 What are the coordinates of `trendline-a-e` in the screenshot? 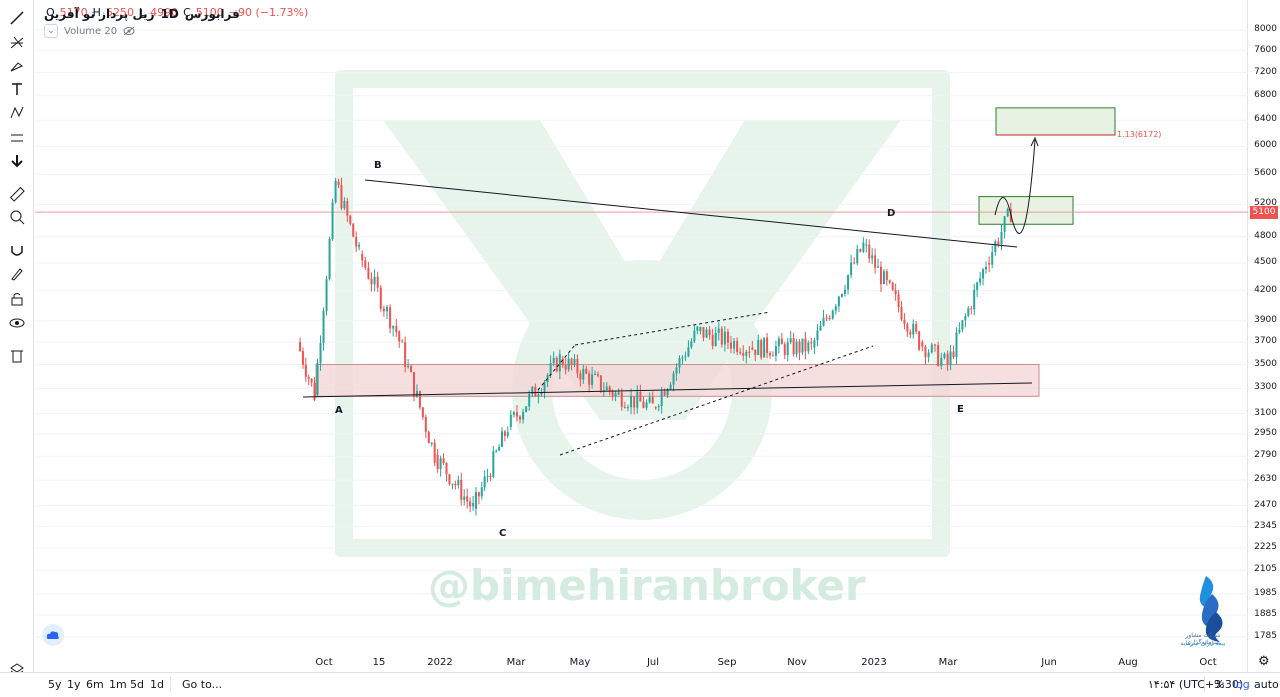 It's located at (667, 390).